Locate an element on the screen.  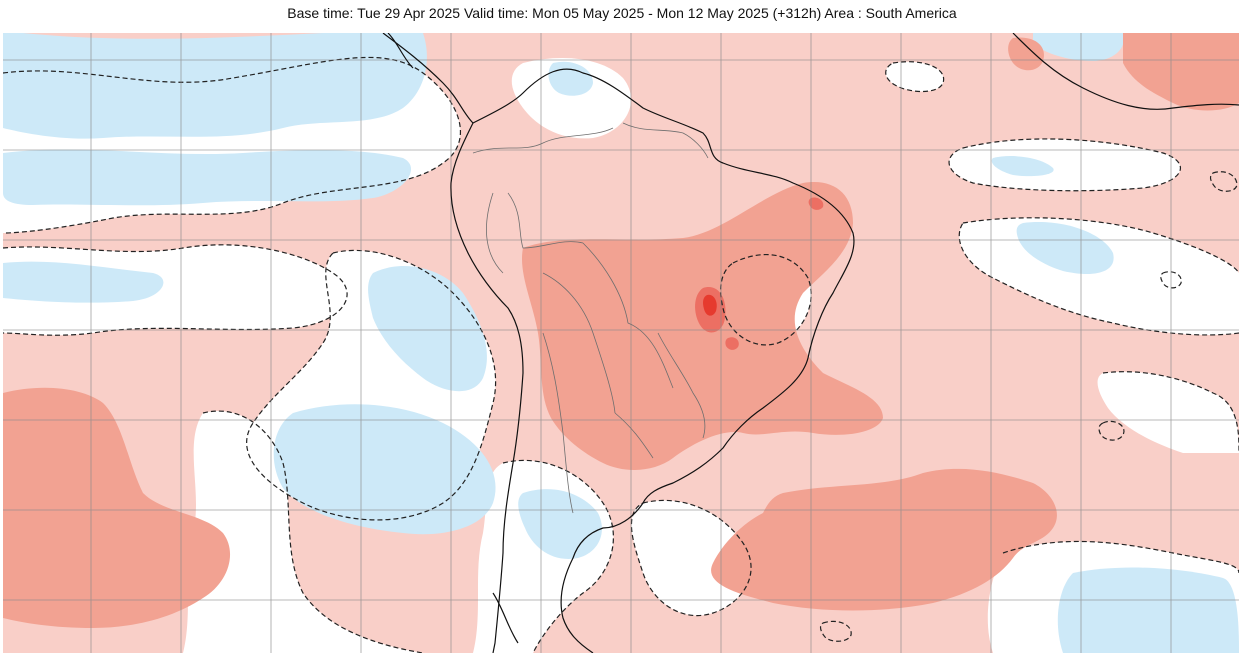
country-borders is located at coordinates (590, 318).